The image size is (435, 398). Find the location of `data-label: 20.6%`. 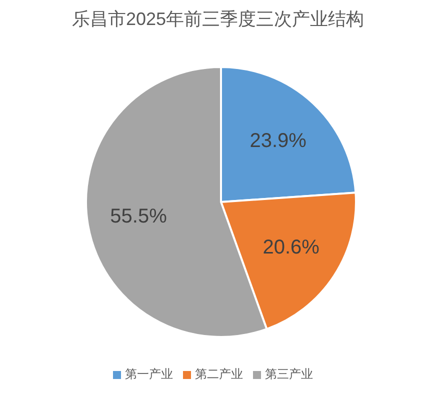

data-label: 20.6% is located at coordinates (291, 247).